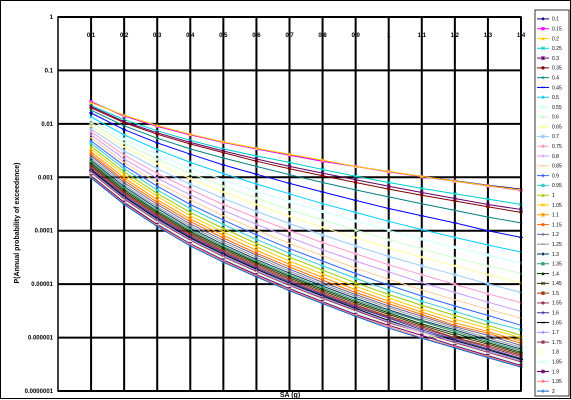 This screenshot has height=400, width=571. What do you see at coordinates (555, 372) in the screenshot?
I see `legend-label: 1.9` at bounding box center [555, 372].